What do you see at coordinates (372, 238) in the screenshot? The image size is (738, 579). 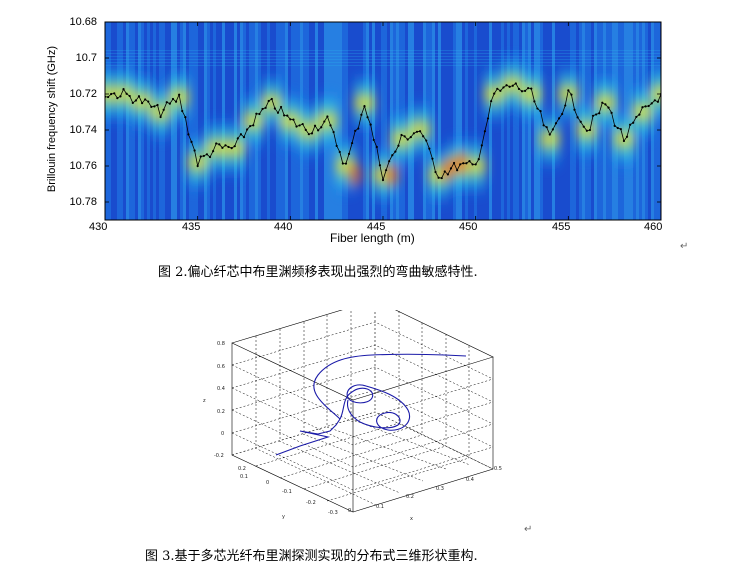 I see `fig2-x-axis-label: Fiber length (m)` at bounding box center [372, 238].